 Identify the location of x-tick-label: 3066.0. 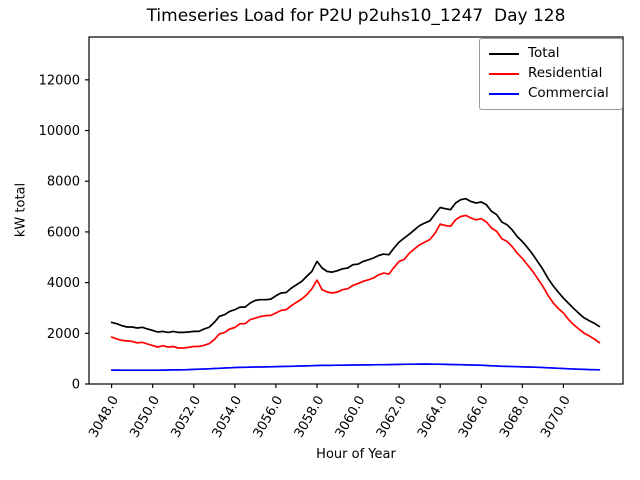
(474, 417).